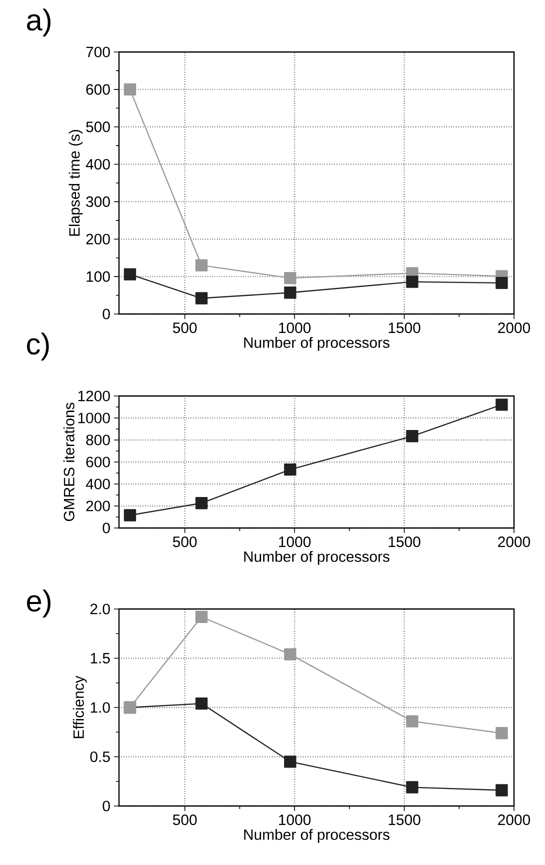 This screenshot has width=545, height=865. I want to click on chart-title: e), so click(38, 604).